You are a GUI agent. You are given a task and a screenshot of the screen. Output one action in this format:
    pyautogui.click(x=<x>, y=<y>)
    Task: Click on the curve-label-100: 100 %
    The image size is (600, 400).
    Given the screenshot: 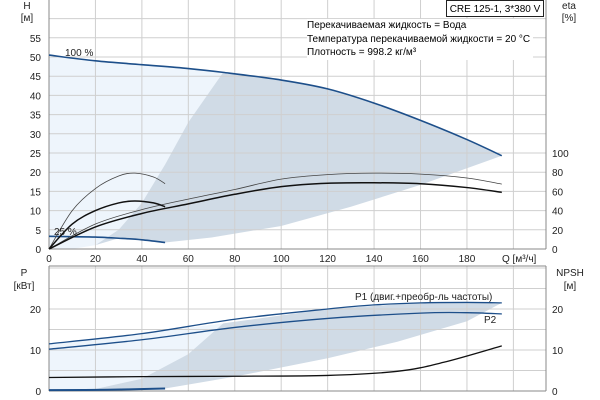 What is the action you would take?
    pyautogui.click(x=79, y=53)
    